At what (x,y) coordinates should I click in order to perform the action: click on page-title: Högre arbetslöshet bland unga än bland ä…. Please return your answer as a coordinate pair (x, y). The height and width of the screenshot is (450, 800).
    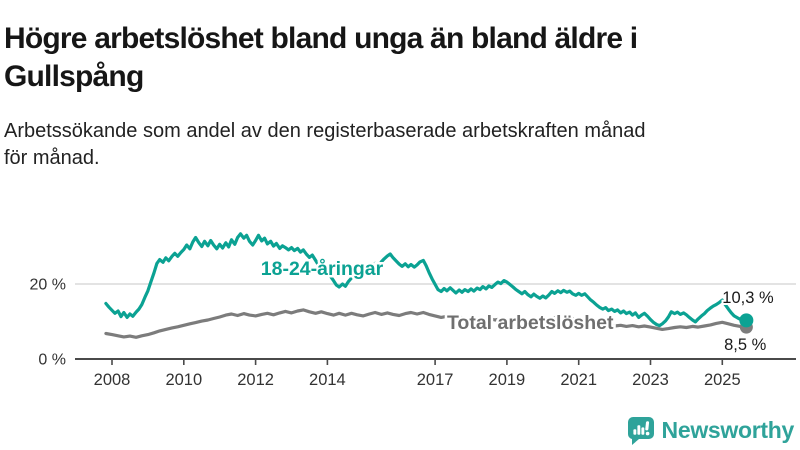
    Looking at the image, I should click on (321, 58).